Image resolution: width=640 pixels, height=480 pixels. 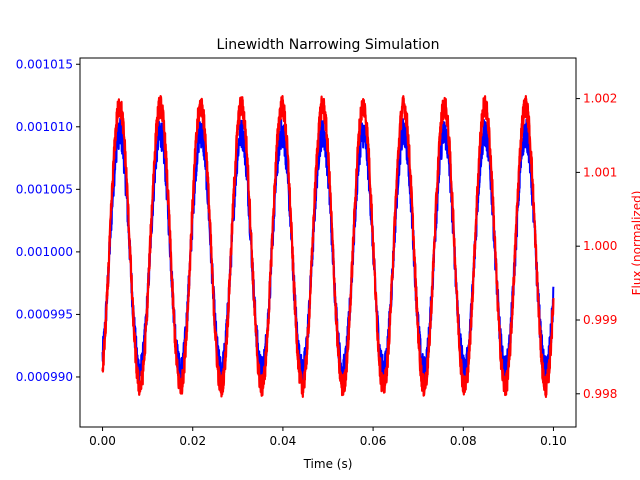 I want to click on y-right-axis-label: Flux (normalized), so click(x=635, y=243).